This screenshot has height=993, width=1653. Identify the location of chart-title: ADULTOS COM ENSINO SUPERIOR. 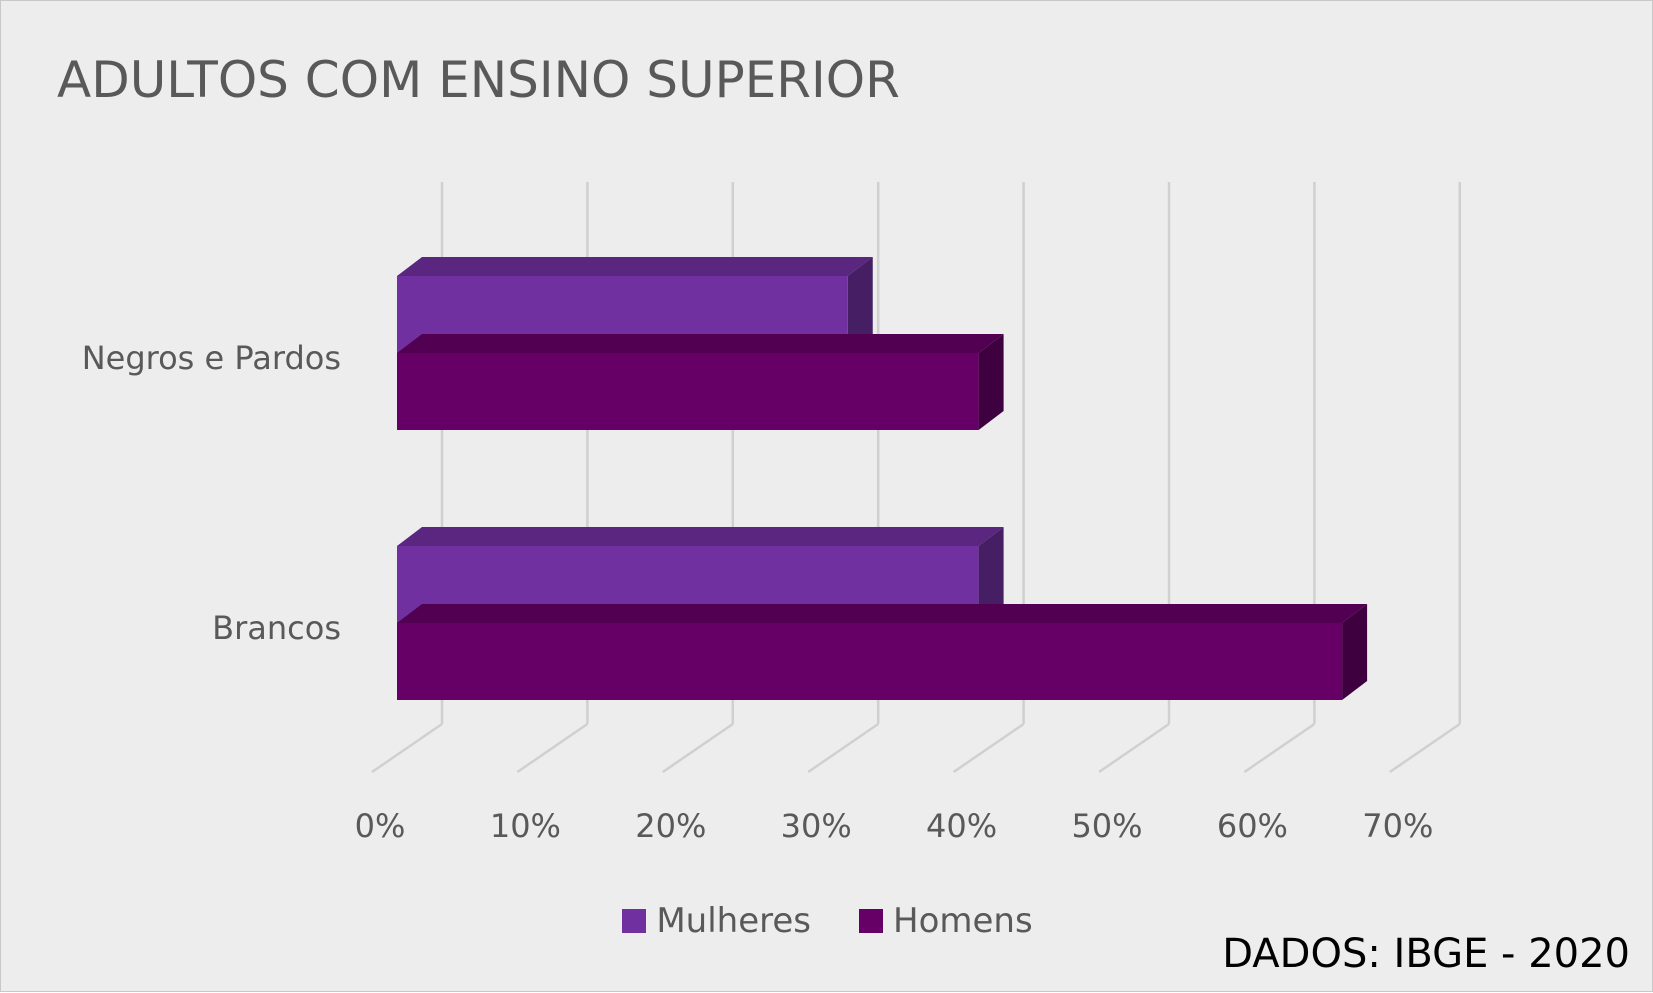
(478, 80).